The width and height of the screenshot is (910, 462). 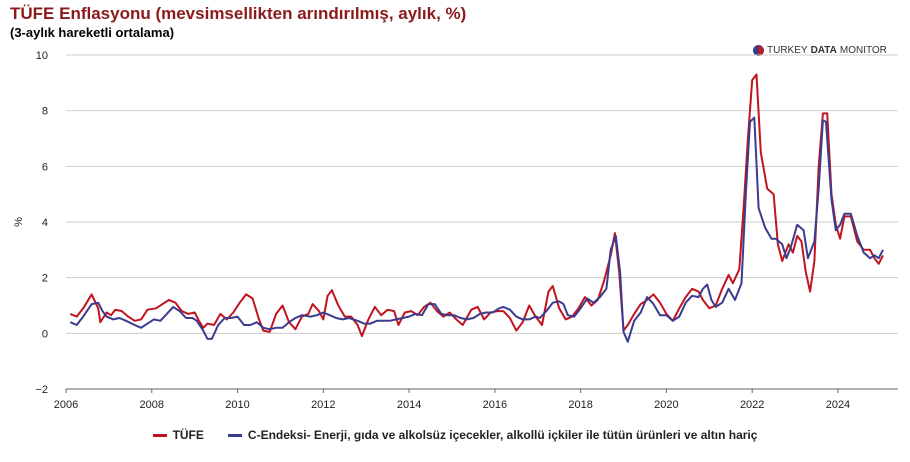 What do you see at coordinates (580, 405) in the screenshot?
I see `x-tick-label-6: 2018` at bounding box center [580, 405].